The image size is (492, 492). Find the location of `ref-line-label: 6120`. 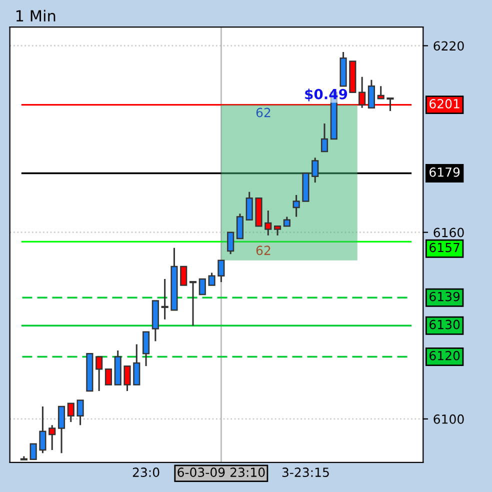

ref-line-label: 6120 is located at coordinates (445, 355).